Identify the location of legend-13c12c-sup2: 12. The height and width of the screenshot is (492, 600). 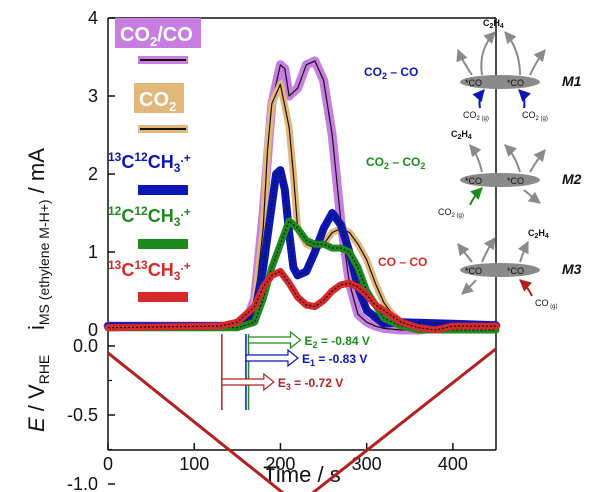
(141, 157).